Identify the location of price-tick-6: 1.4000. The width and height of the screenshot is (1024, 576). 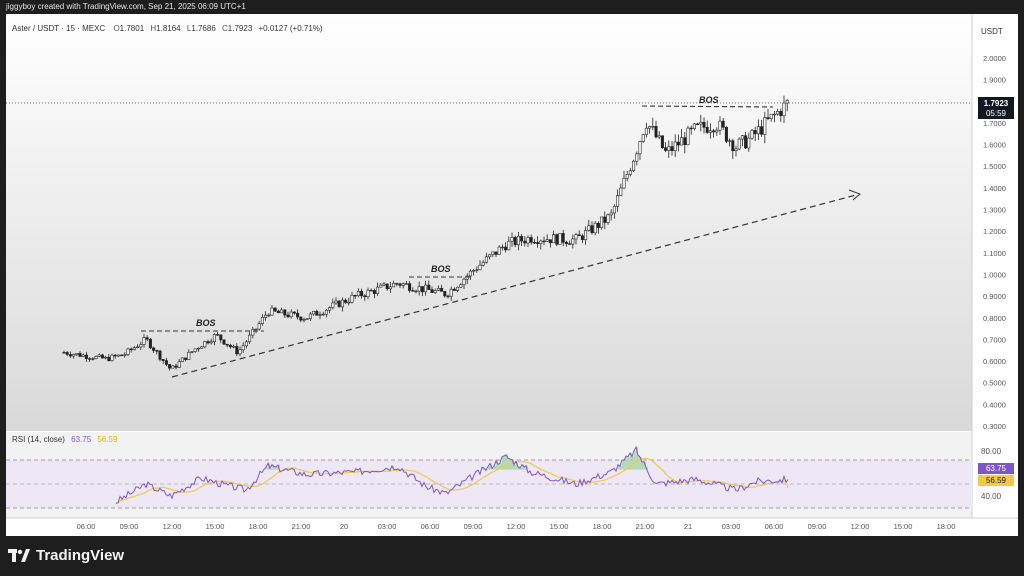
(994, 188).